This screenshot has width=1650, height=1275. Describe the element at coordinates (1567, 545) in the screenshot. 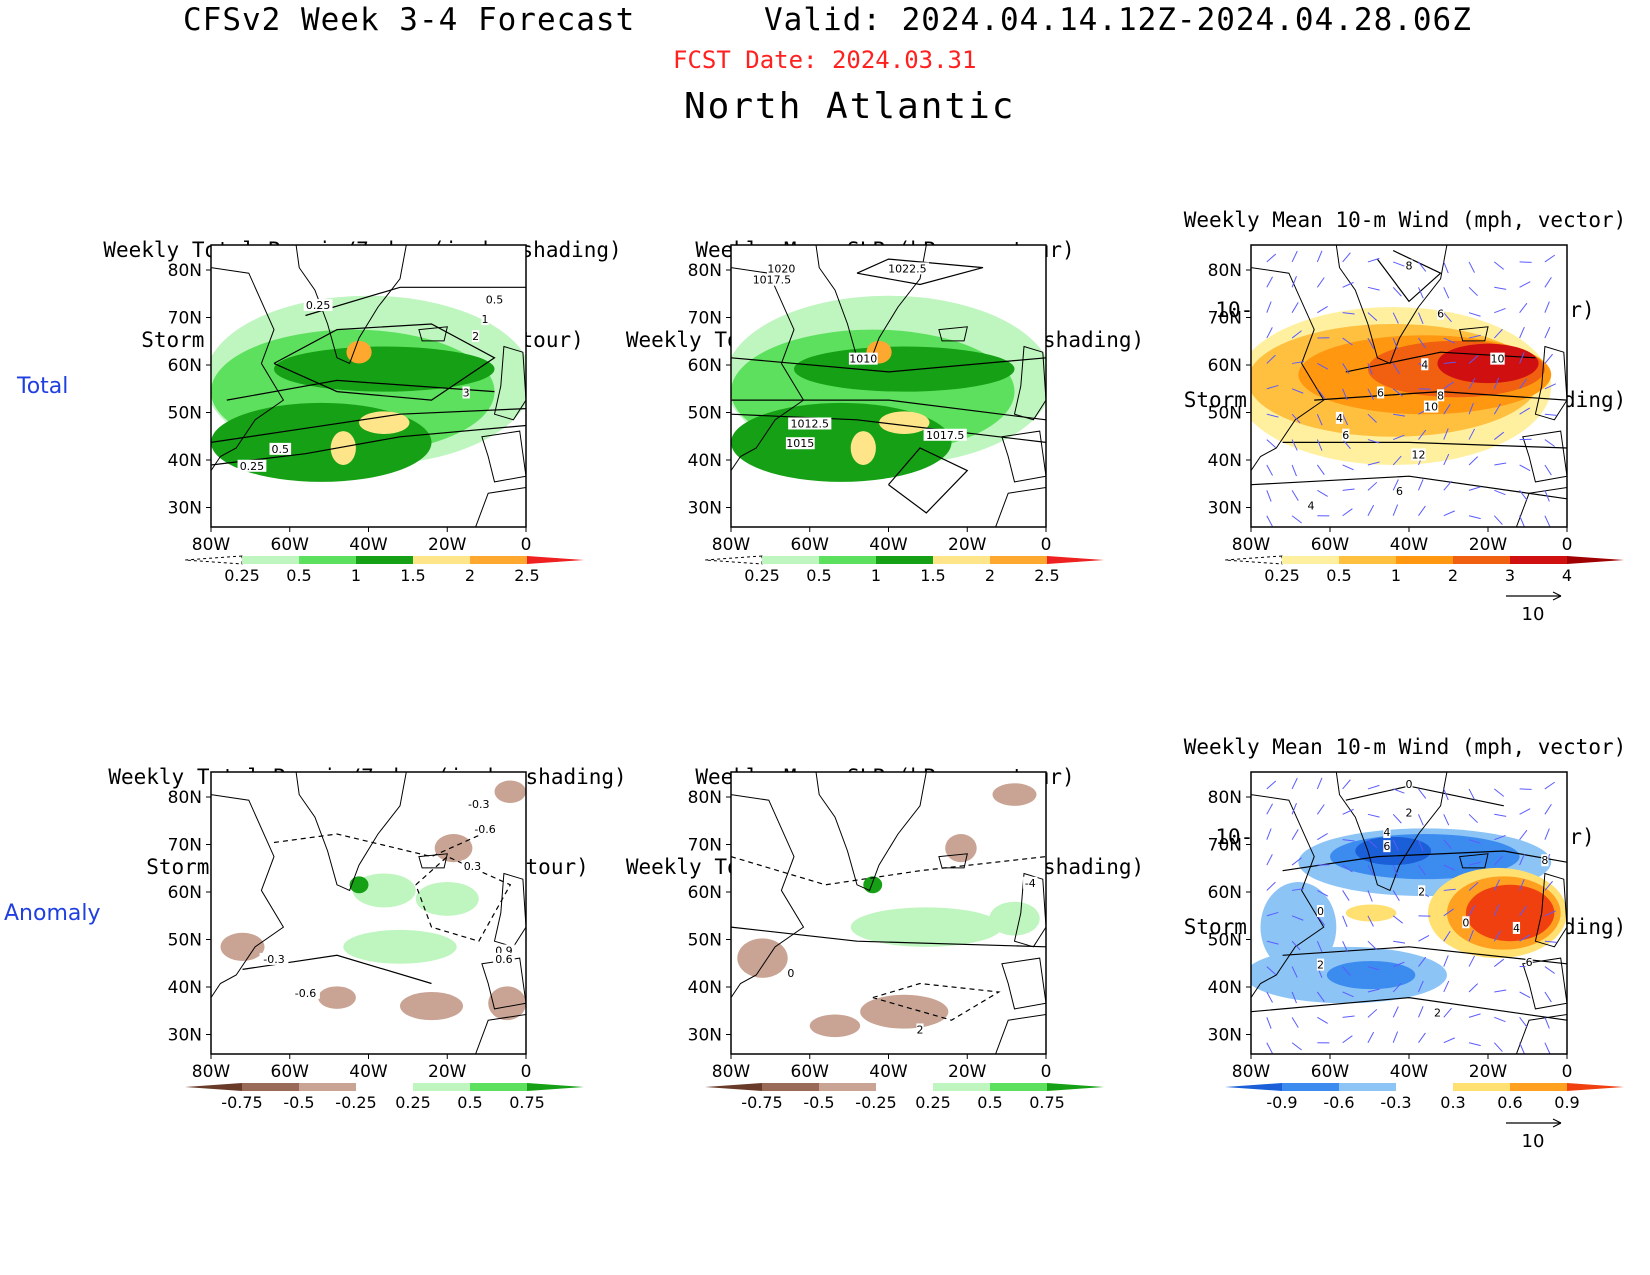

I see `lon-tick-label: 0` at that location.